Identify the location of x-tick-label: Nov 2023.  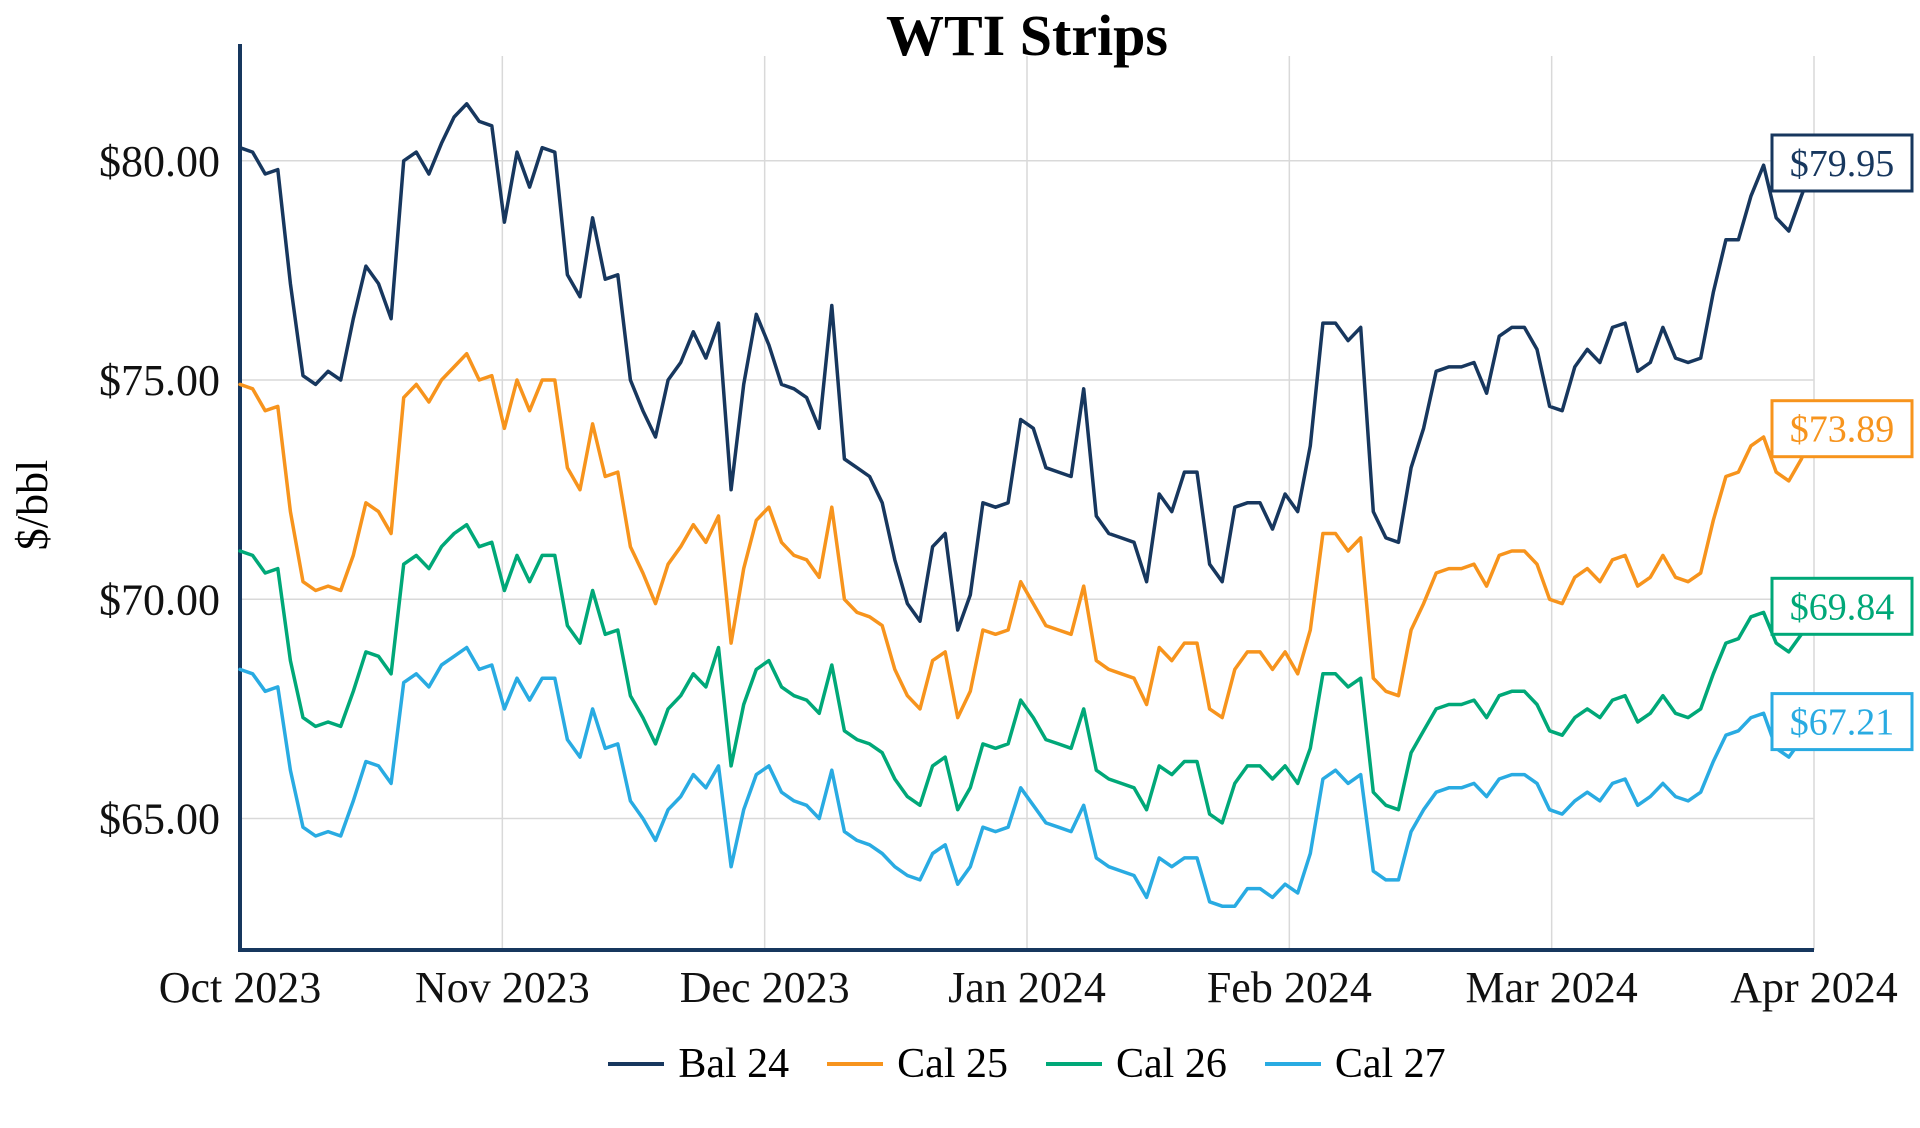
(502, 987).